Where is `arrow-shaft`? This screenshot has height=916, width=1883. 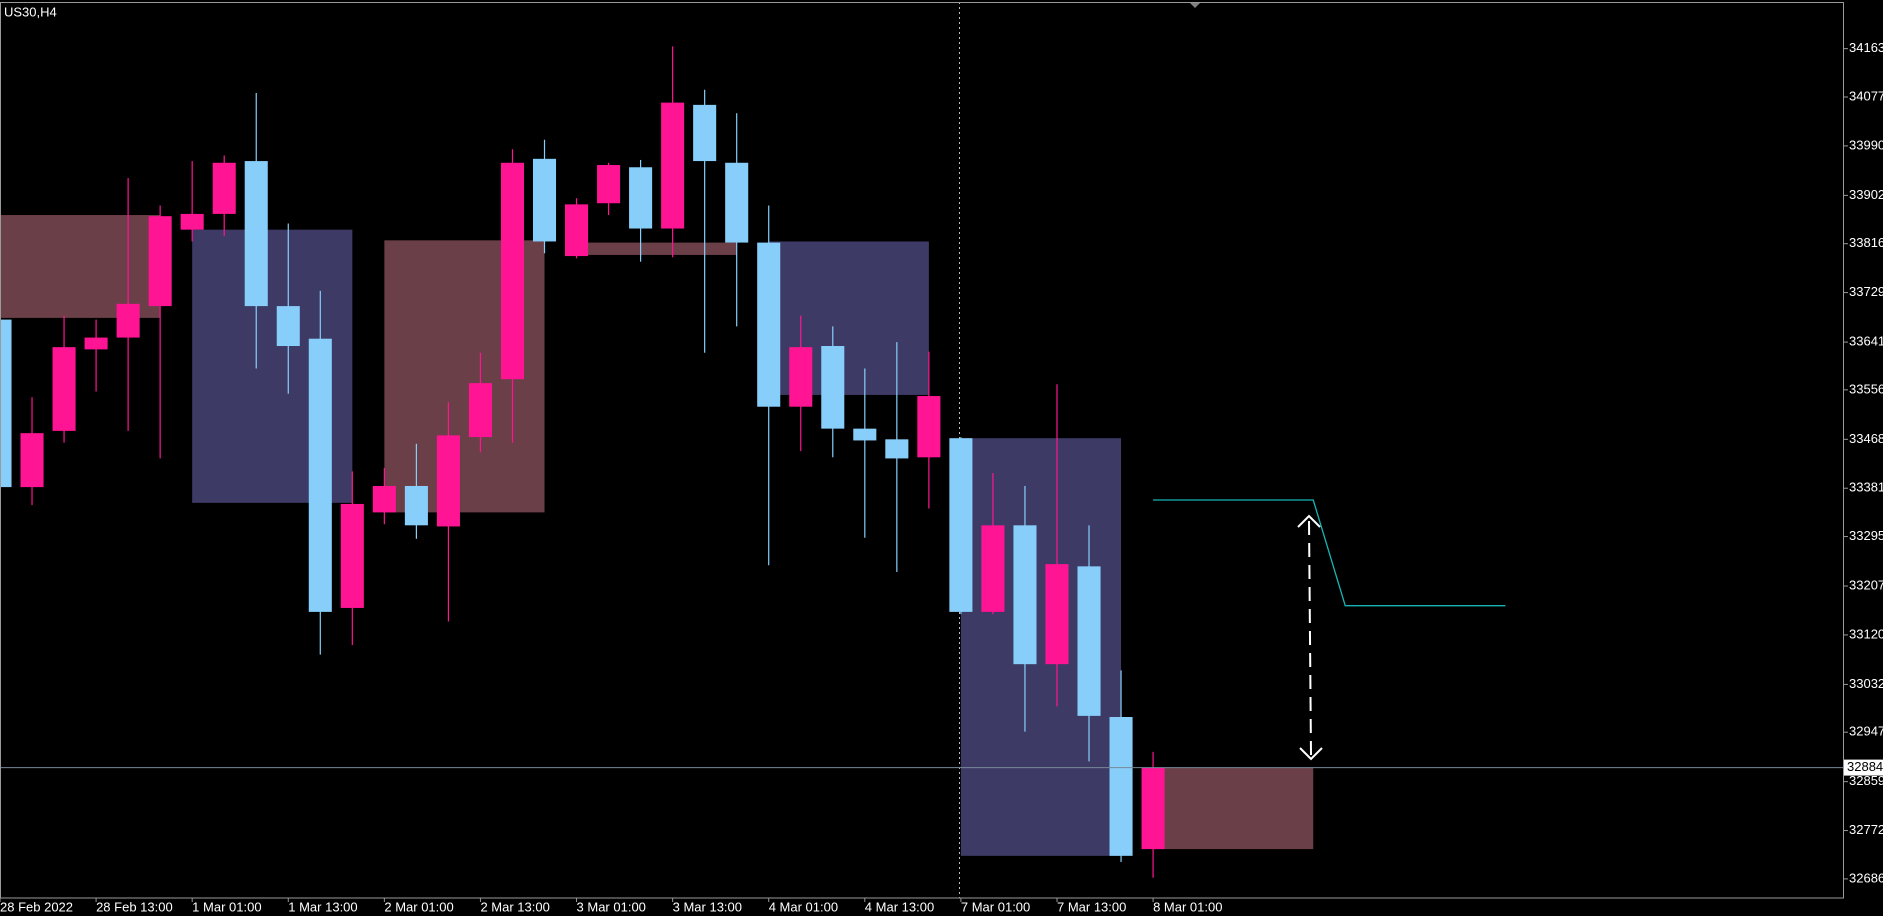
arrow-shaft is located at coordinates (1310, 637).